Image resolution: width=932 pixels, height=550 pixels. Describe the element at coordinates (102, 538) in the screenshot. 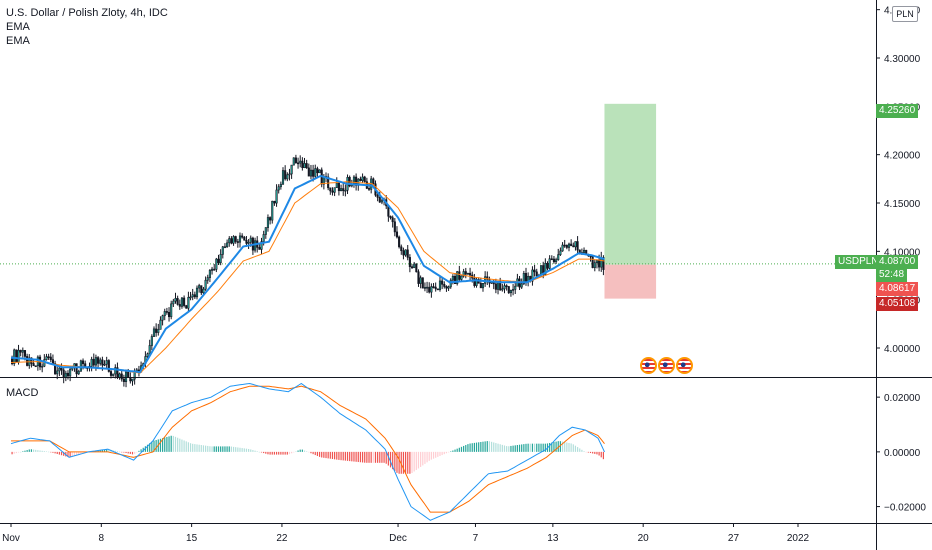

I see `time-tick-label: 8` at that location.